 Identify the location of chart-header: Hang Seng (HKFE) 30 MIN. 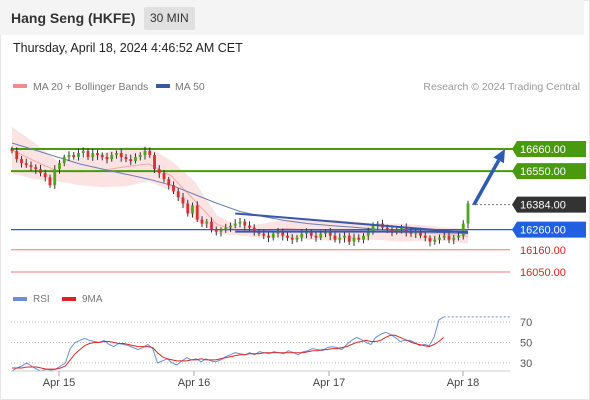
(292, 17).